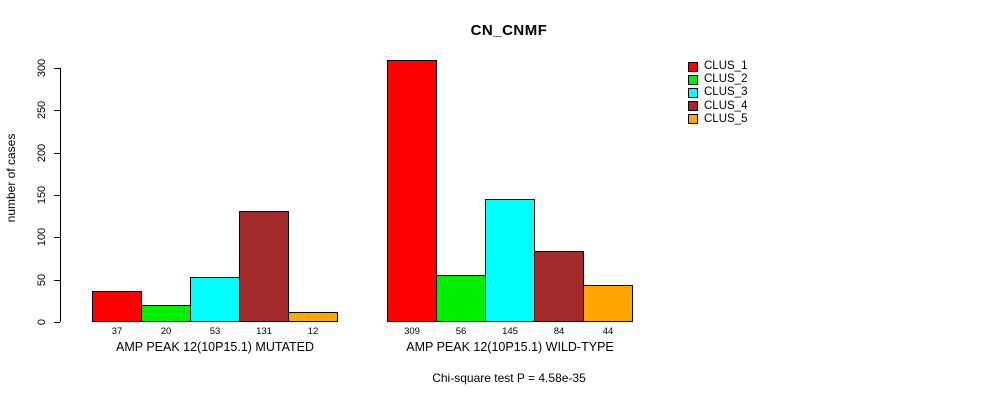  I want to click on bar-value-label: 309, so click(412, 331).